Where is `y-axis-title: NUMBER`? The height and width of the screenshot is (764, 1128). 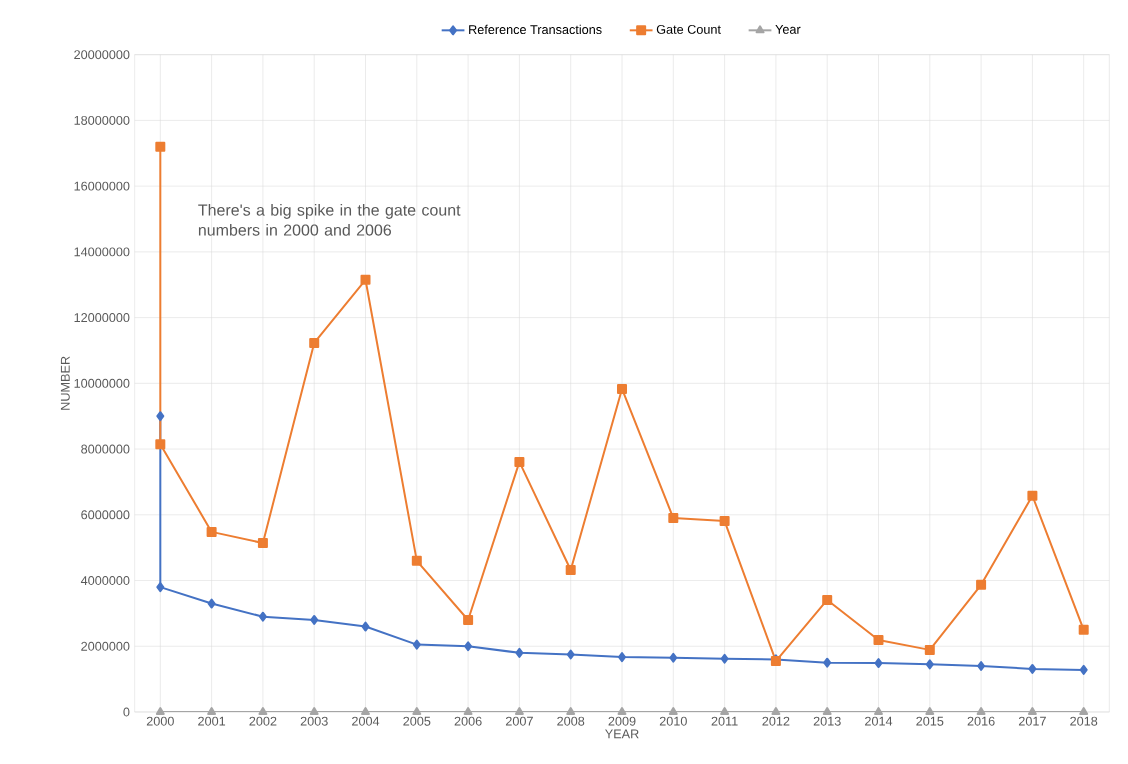
y-axis-title: NUMBER is located at coordinates (65, 383).